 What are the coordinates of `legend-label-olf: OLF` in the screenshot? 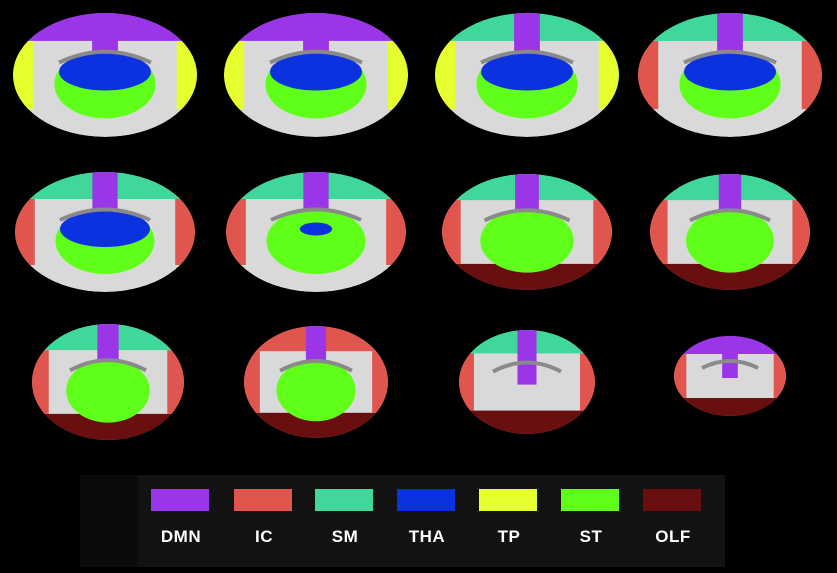 It's located at (673, 536).